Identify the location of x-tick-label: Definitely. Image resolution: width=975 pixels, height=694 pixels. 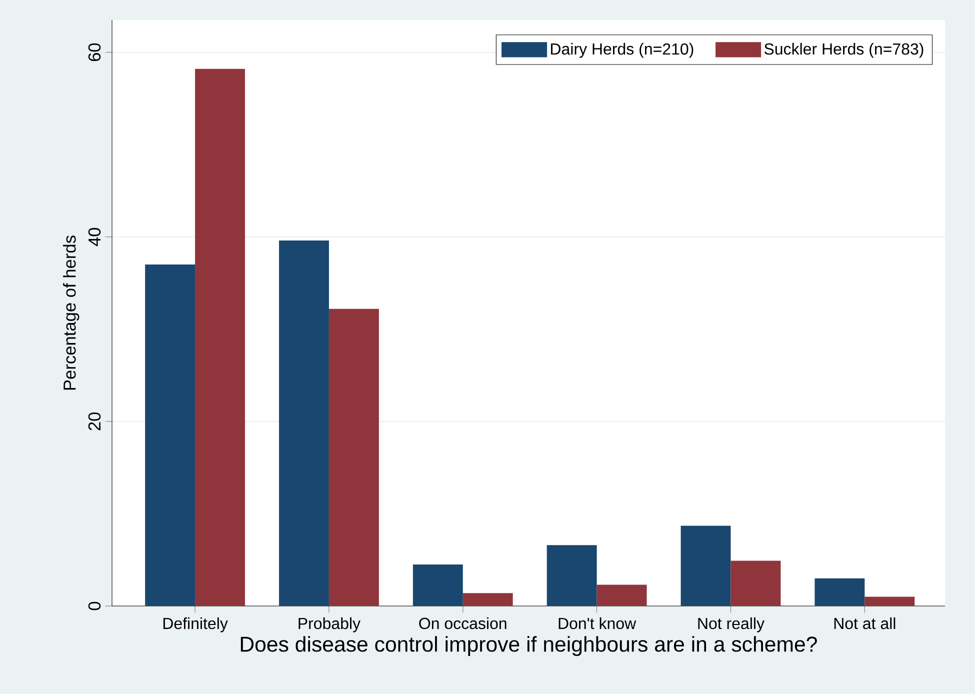
(195, 624).